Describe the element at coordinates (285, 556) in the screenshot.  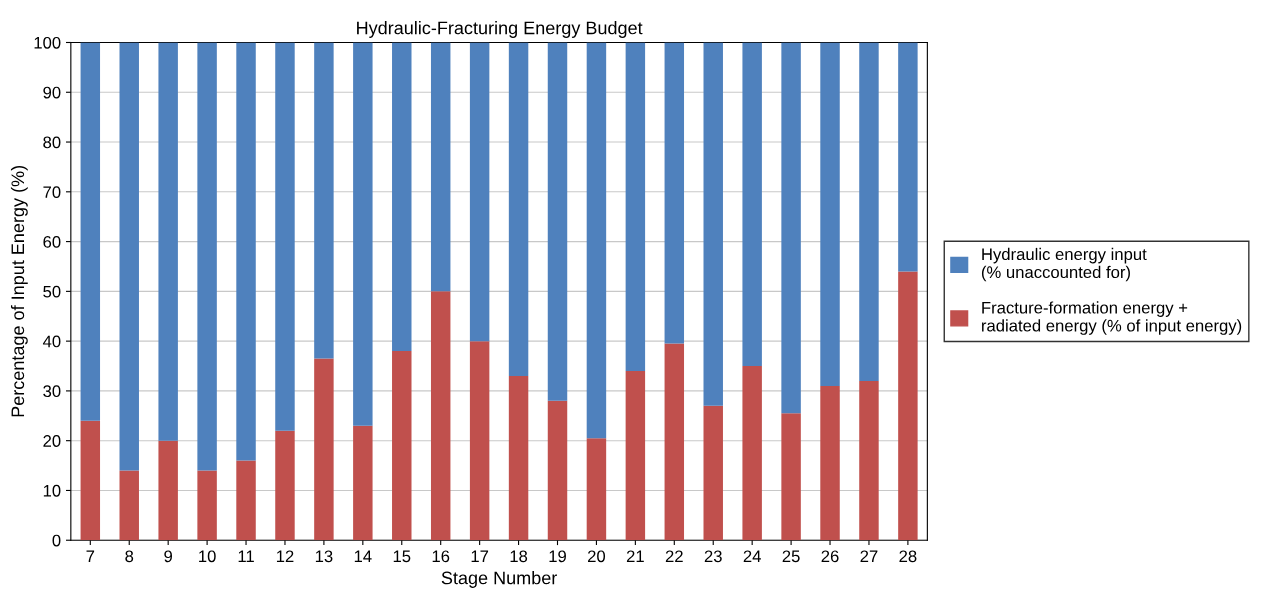
I see `x-tick-label: 12` at that location.